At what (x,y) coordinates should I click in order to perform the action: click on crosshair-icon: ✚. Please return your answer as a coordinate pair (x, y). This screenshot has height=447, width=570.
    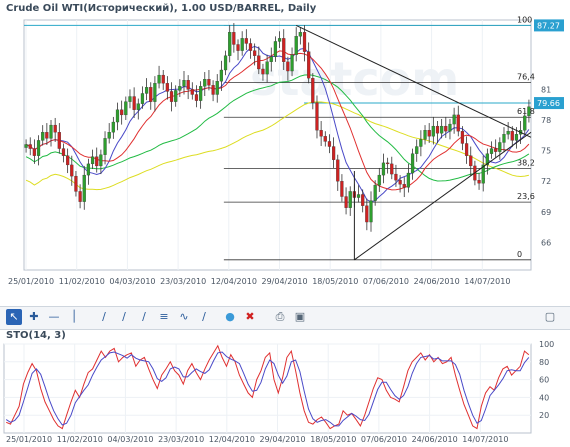
    Looking at the image, I should click on (34, 316).